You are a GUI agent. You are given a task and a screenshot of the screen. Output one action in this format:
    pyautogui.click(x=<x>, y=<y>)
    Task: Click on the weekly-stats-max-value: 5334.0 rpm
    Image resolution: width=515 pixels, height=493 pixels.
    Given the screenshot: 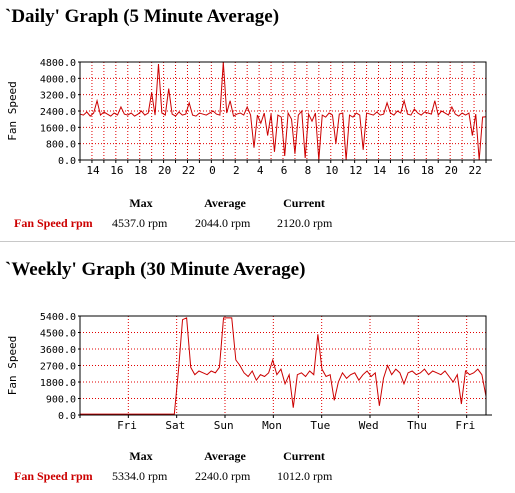 What is the action you would take?
    pyautogui.click(x=140, y=476)
    